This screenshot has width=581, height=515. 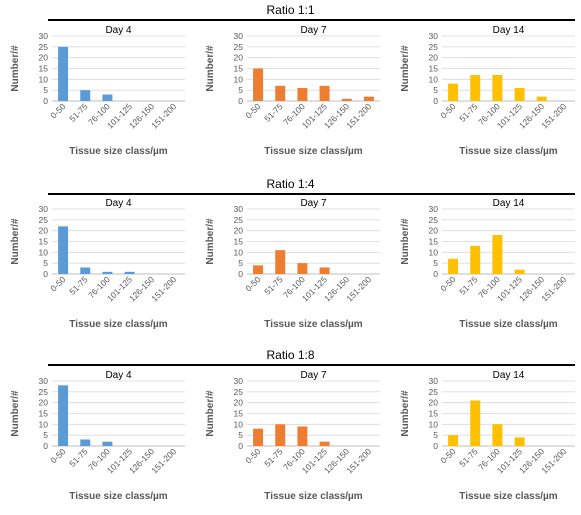 What do you see at coordinates (509, 203) in the screenshot?
I see `chart-title: Day 14` at bounding box center [509, 203].